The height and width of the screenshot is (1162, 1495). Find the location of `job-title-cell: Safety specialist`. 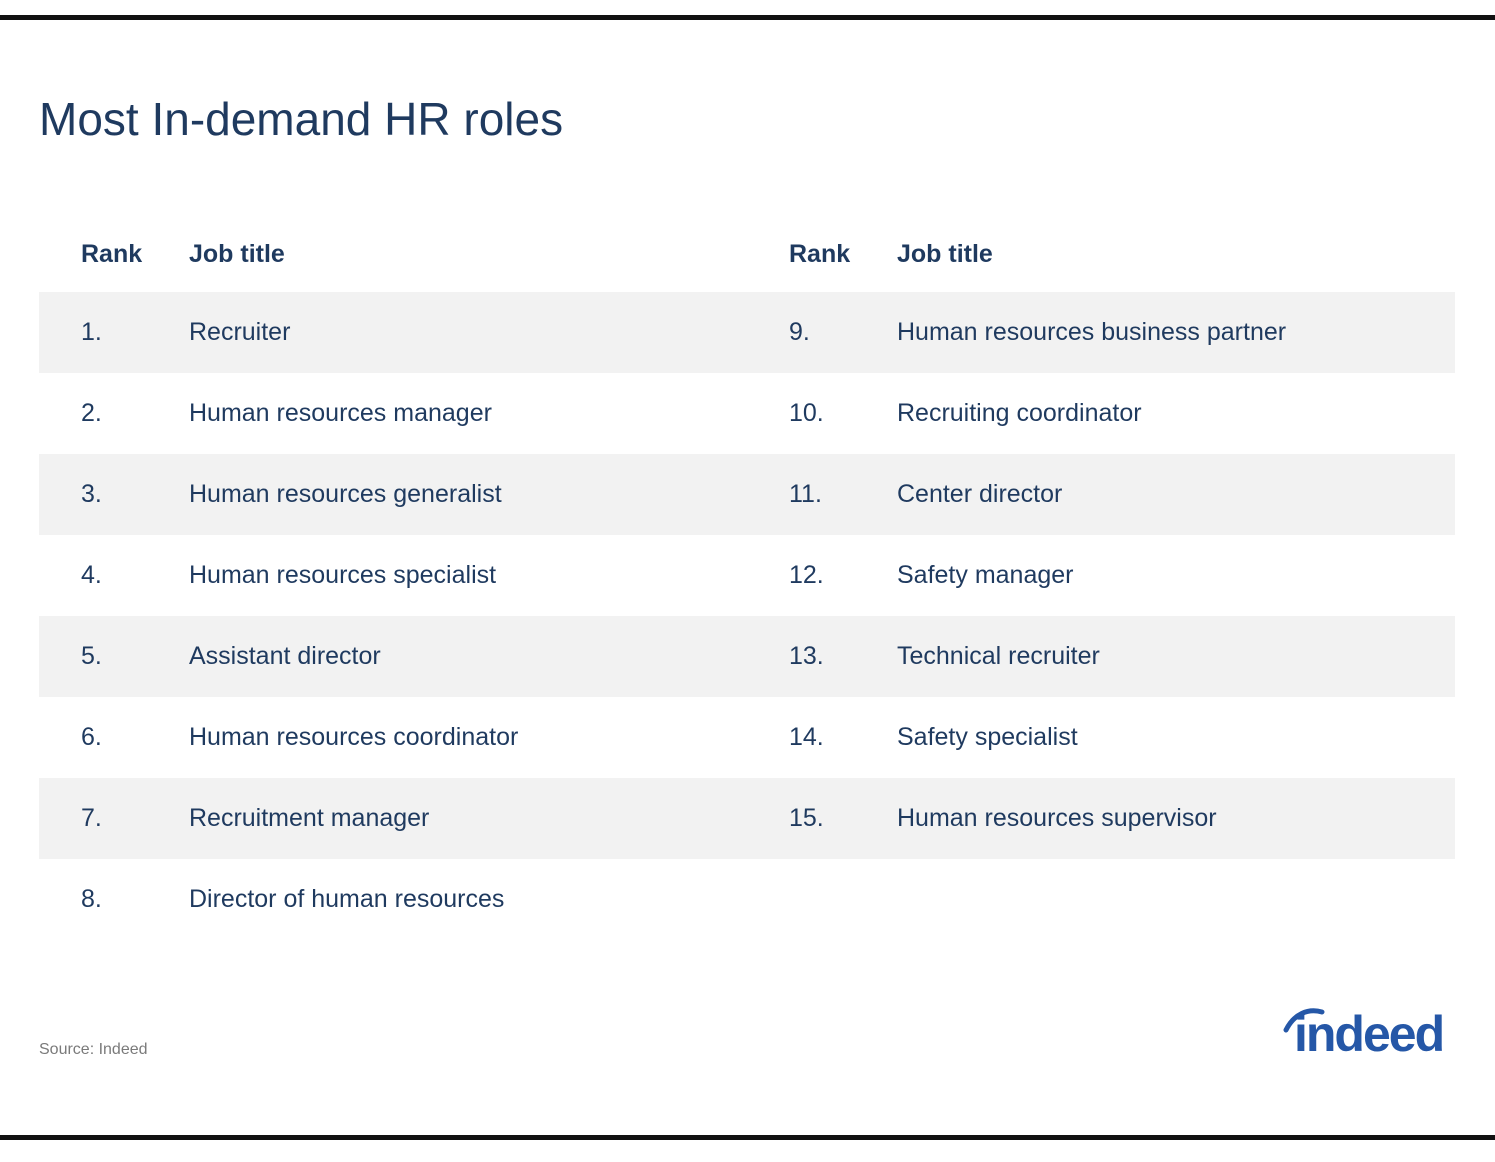

job-title-cell: Safety specialist is located at coordinates (987, 737).